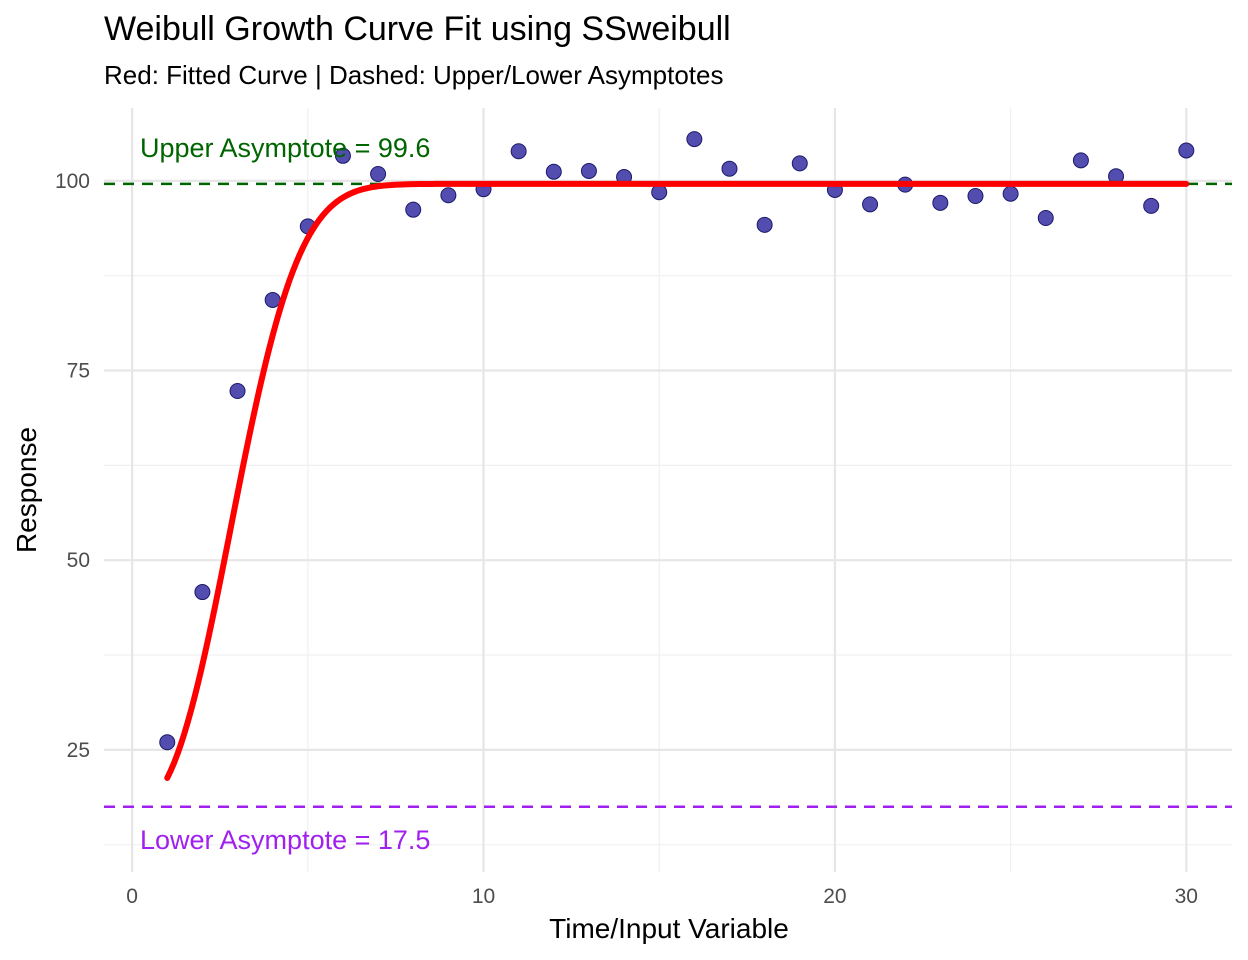 The width and height of the screenshot is (1248, 960). Describe the element at coordinates (669, 928) in the screenshot. I see `x-axis-label: Time/Input Variable` at that location.